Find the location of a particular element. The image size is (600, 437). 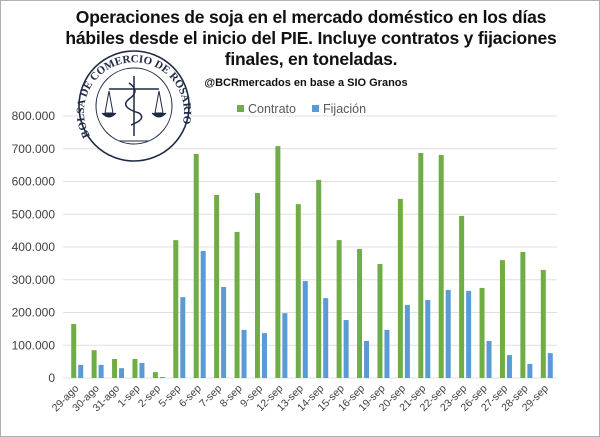

x-tick-label: 1-sep is located at coordinates (129, 396).